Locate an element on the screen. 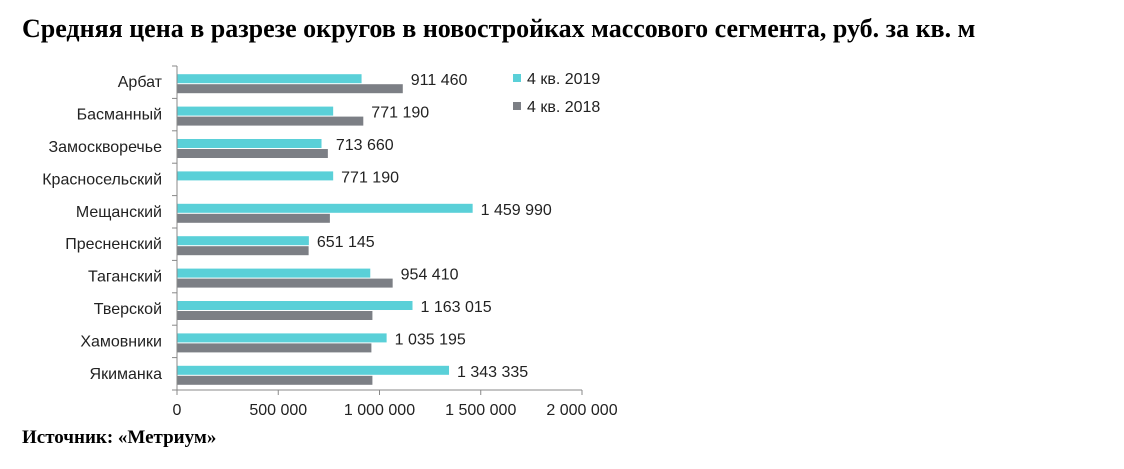 The image size is (1124, 469). source-note: Источник: «Метриум» is located at coordinates (119, 437).